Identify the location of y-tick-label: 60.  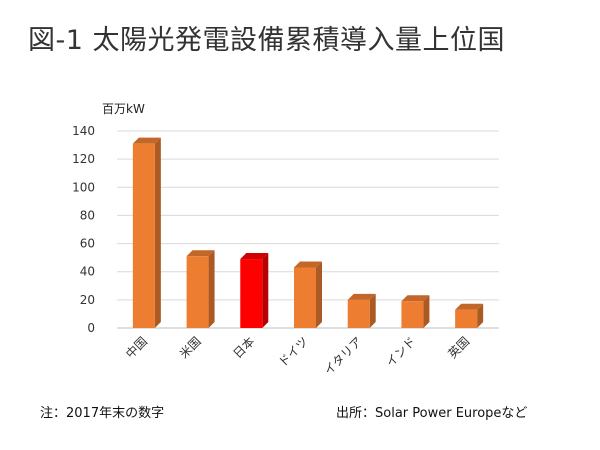
(87, 244).